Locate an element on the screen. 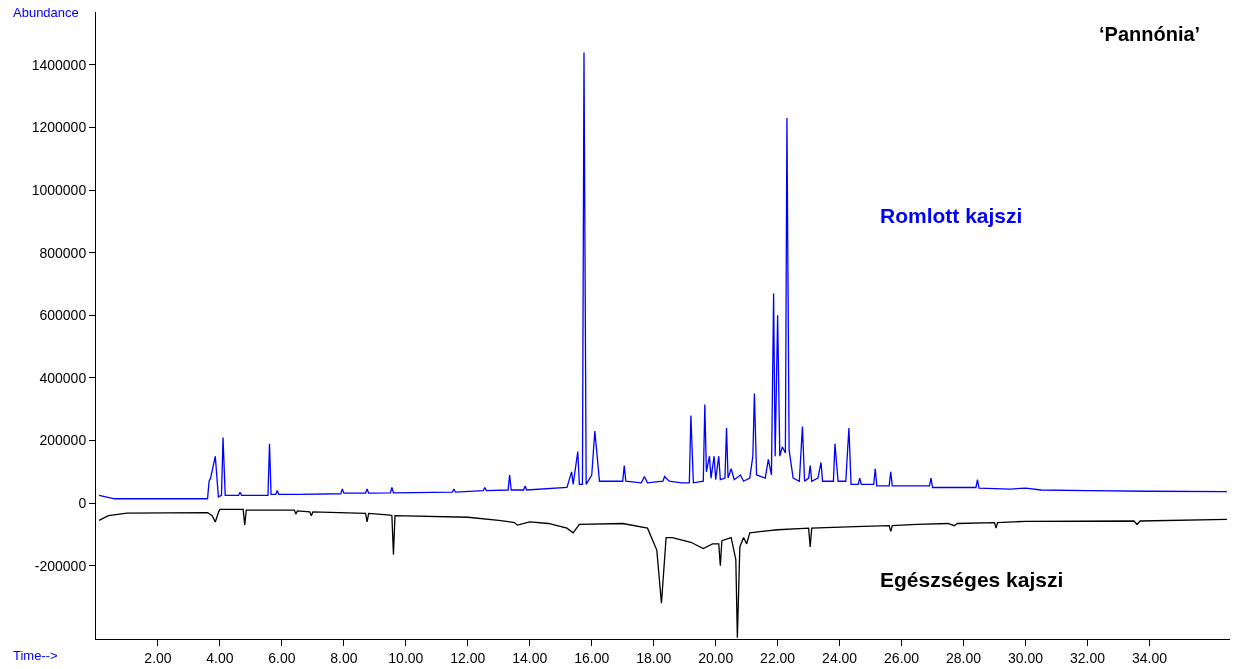  y-tick-label: 1400000 is located at coordinates (59, 64).